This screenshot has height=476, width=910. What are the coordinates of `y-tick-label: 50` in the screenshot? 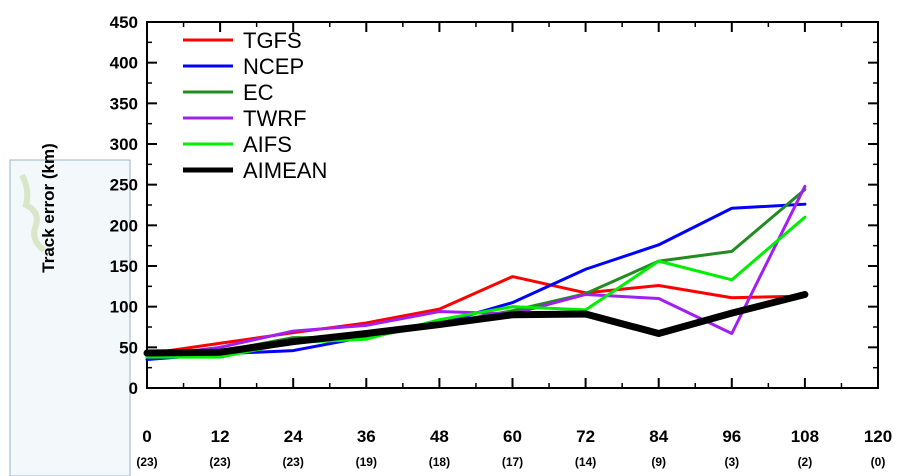 It's located at (128, 347).